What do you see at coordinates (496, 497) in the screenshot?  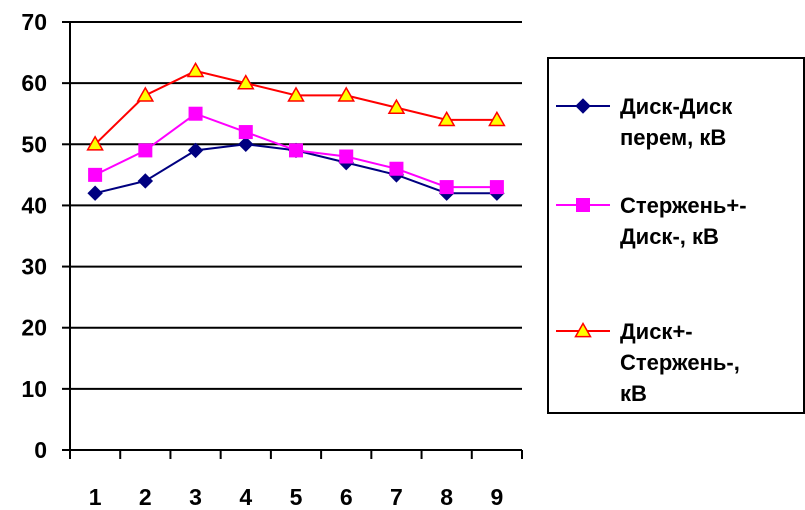 I see `x-tick-label-9: 9` at bounding box center [496, 497].